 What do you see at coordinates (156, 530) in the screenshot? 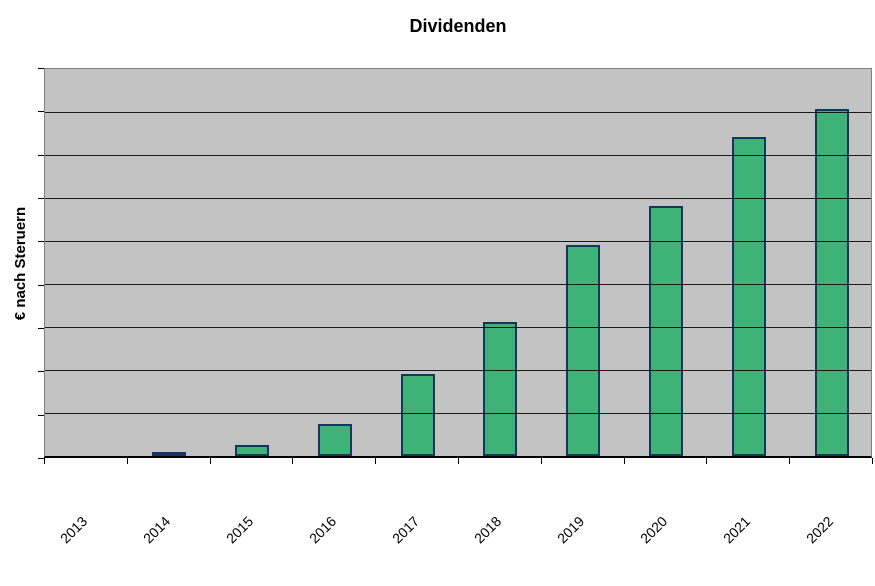
I see `x-tick-label-2014: 2014` at bounding box center [156, 530].